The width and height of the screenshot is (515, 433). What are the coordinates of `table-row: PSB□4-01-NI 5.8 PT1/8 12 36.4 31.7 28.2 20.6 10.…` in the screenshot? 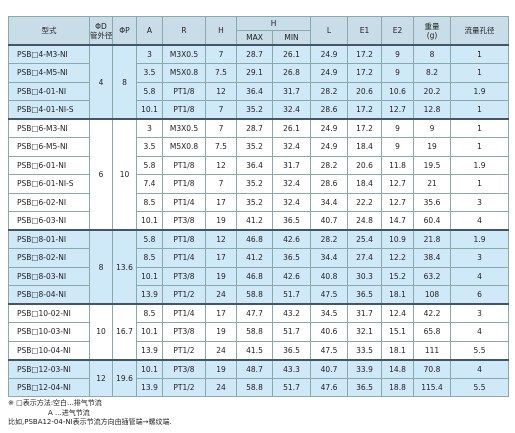 It's located at (259, 91).